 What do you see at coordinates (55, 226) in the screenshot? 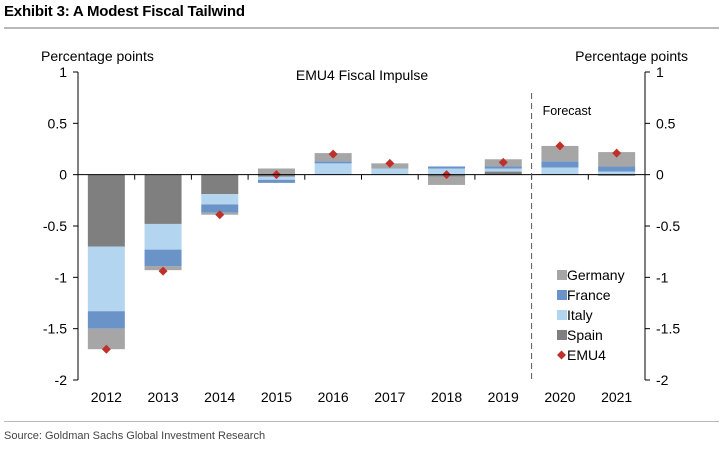
I see `left-y-tick-label: -0.5` at bounding box center [55, 226].